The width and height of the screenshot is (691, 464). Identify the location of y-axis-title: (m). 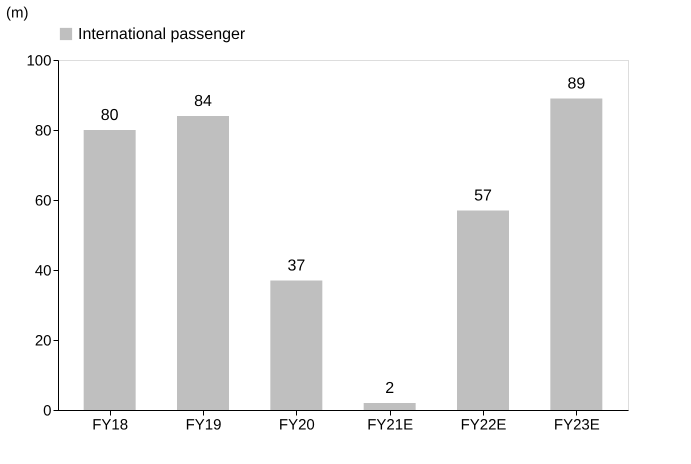
(17, 13).